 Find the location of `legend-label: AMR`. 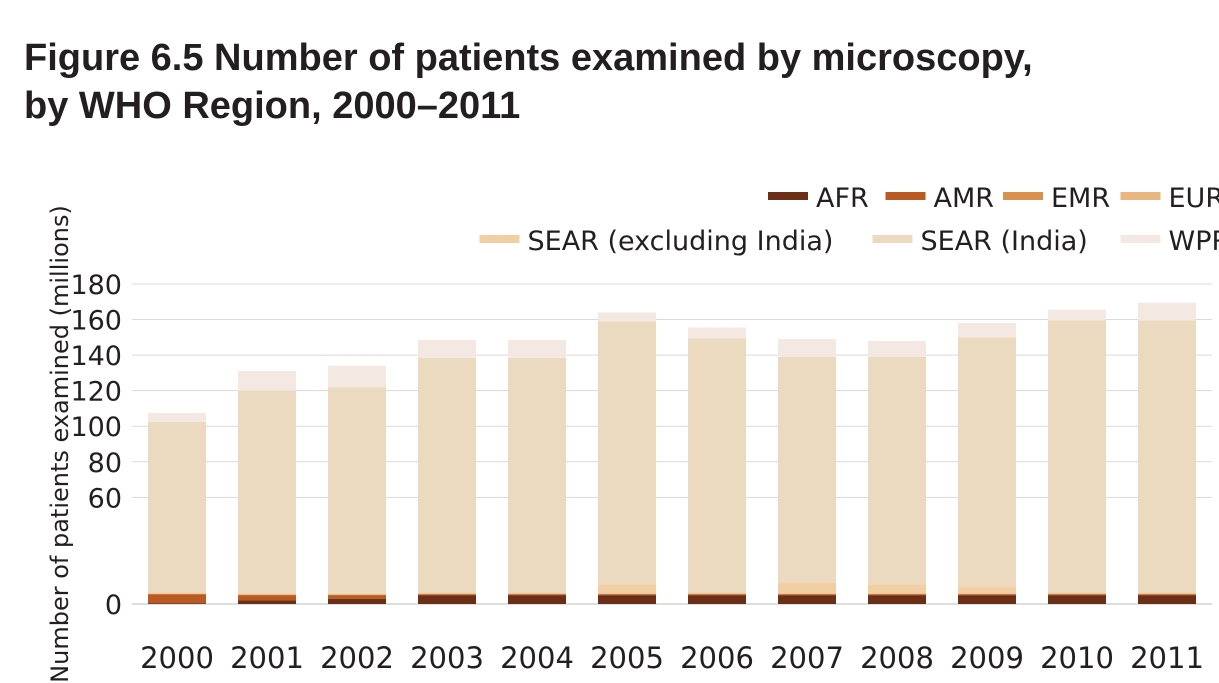

legend-label: AMR is located at coordinates (964, 198).